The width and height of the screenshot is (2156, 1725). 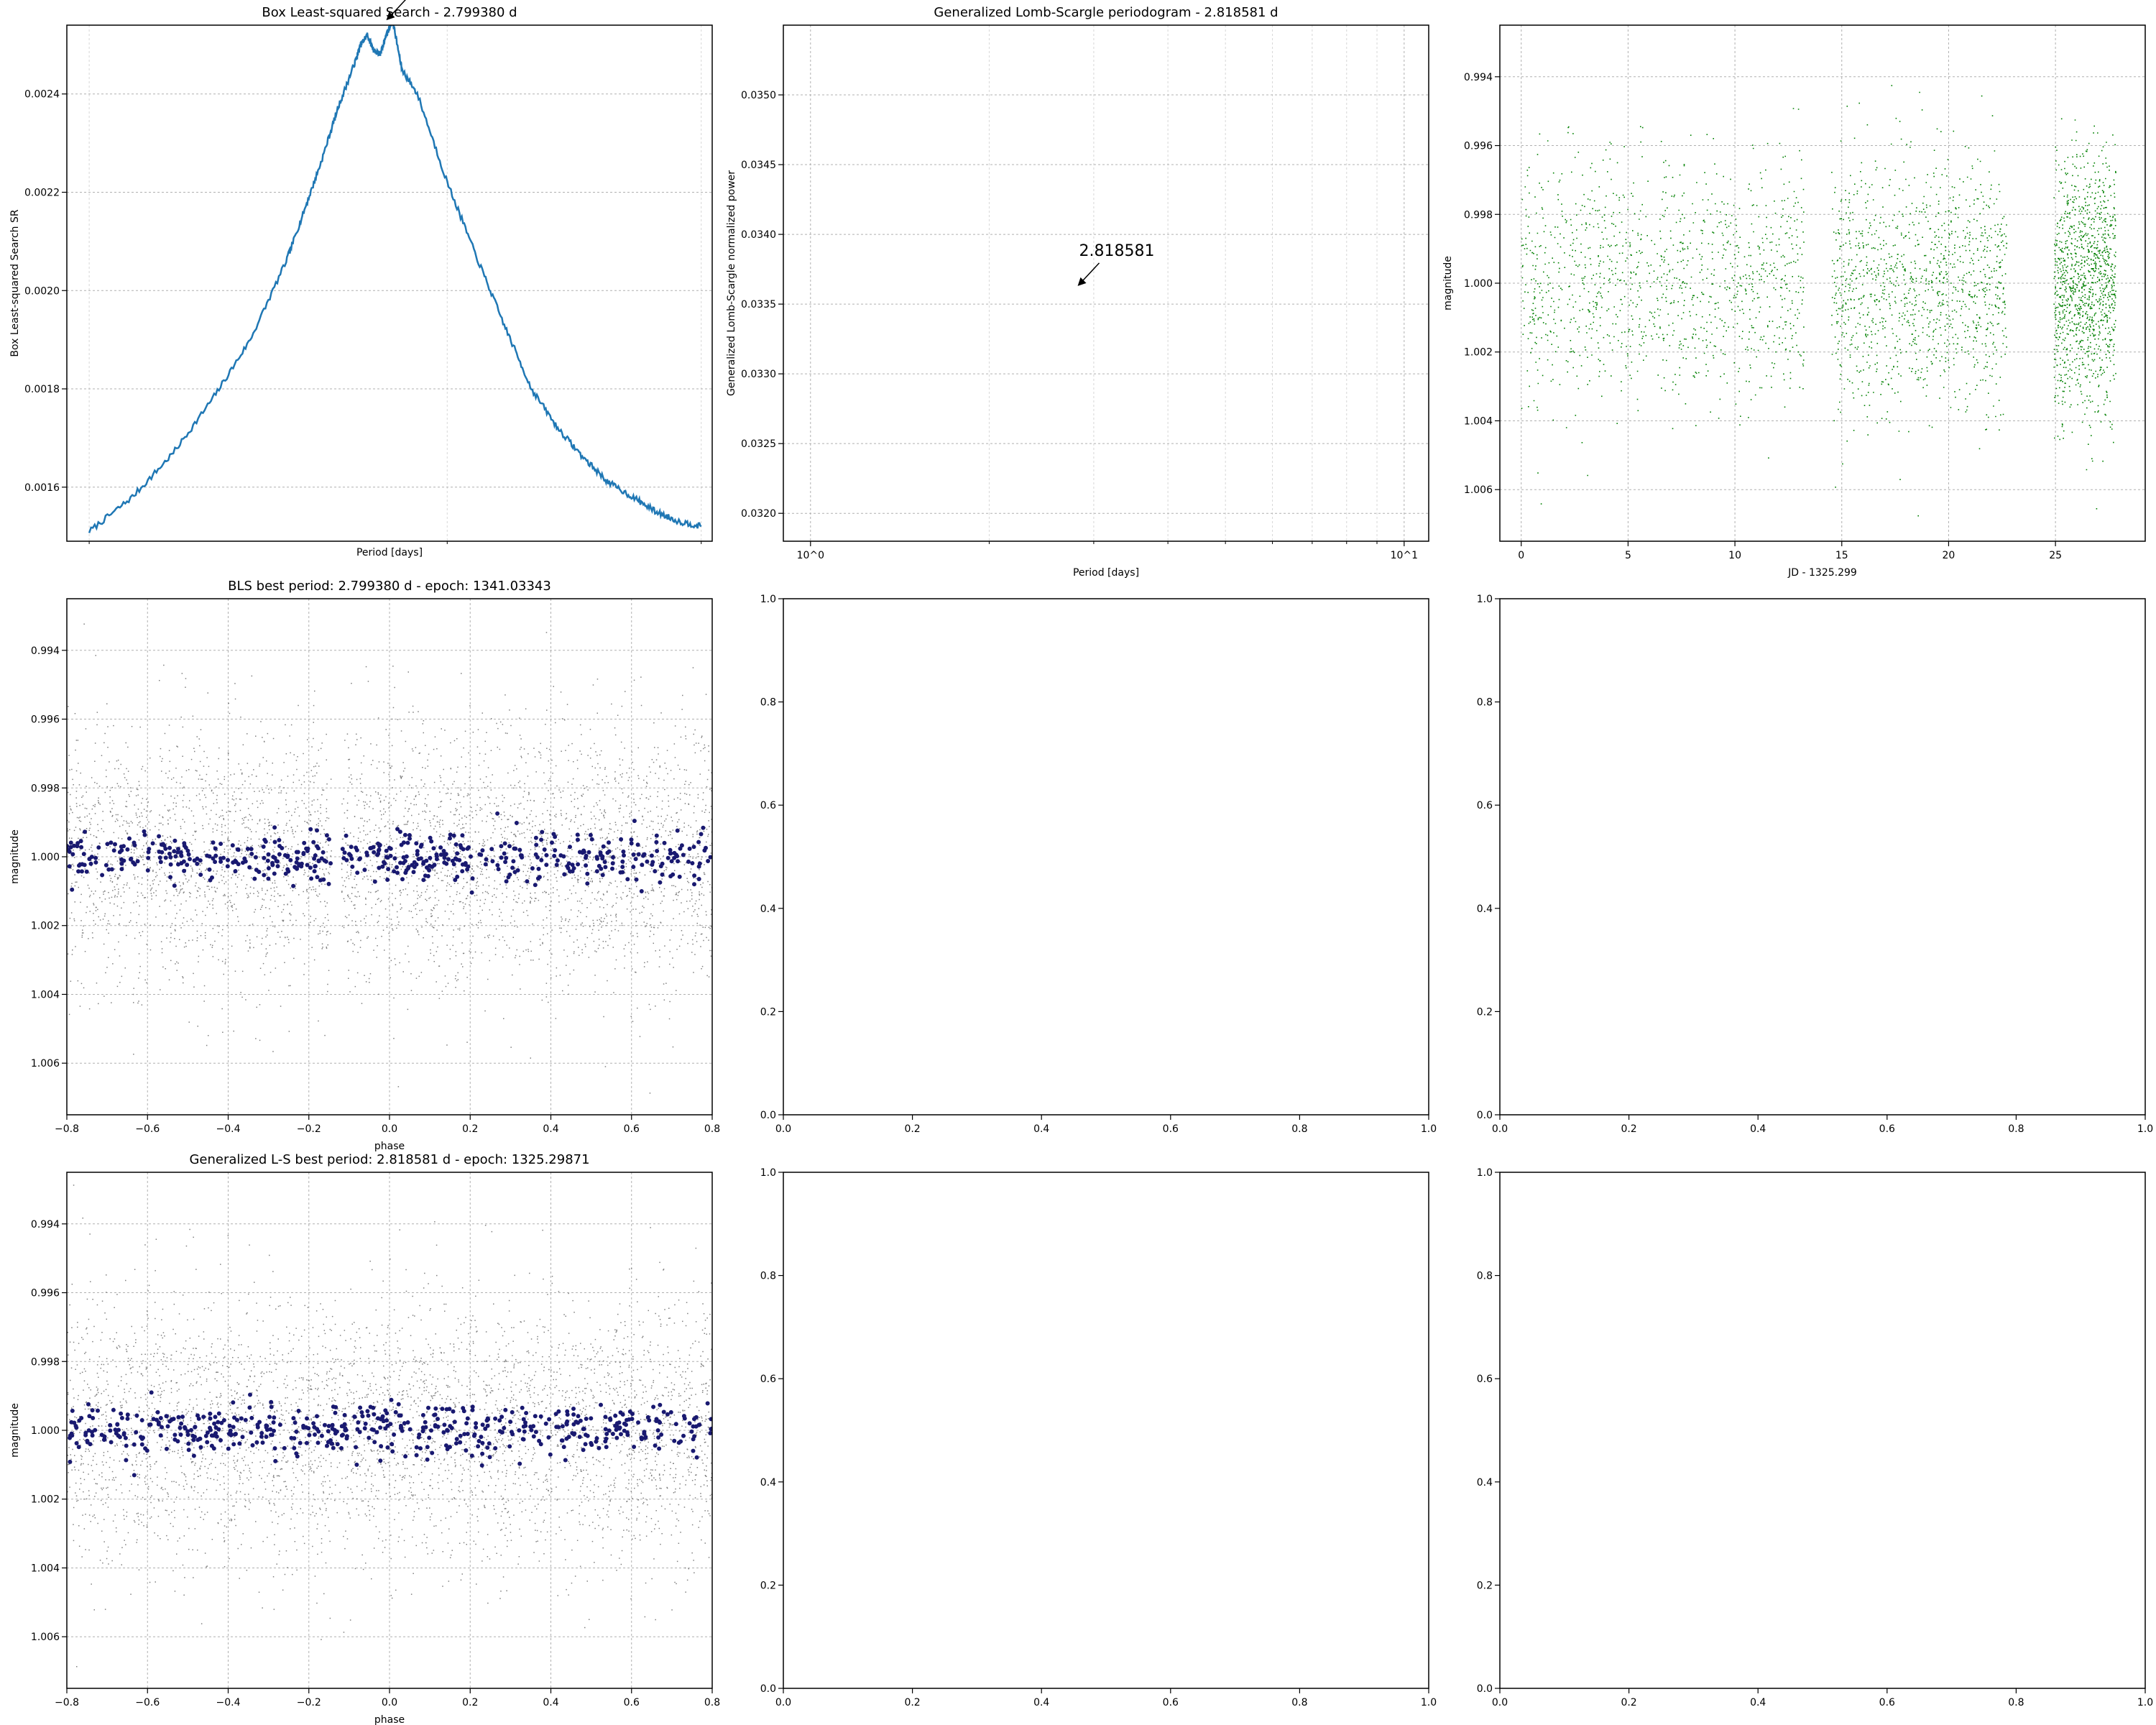 What do you see at coordinates (1822, 573) in the screenshot?
I see `x-axis-label: JD - 1325.299` at bounding box center [1822, 573].